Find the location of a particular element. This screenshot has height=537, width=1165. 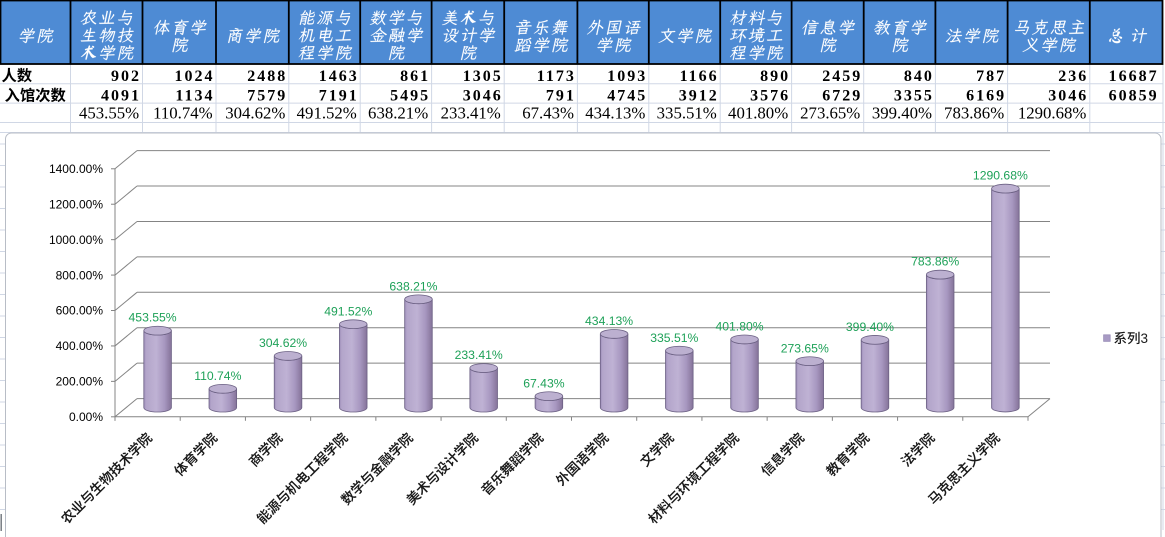

svg-text: 1166 is located at coordinates (699, 76).